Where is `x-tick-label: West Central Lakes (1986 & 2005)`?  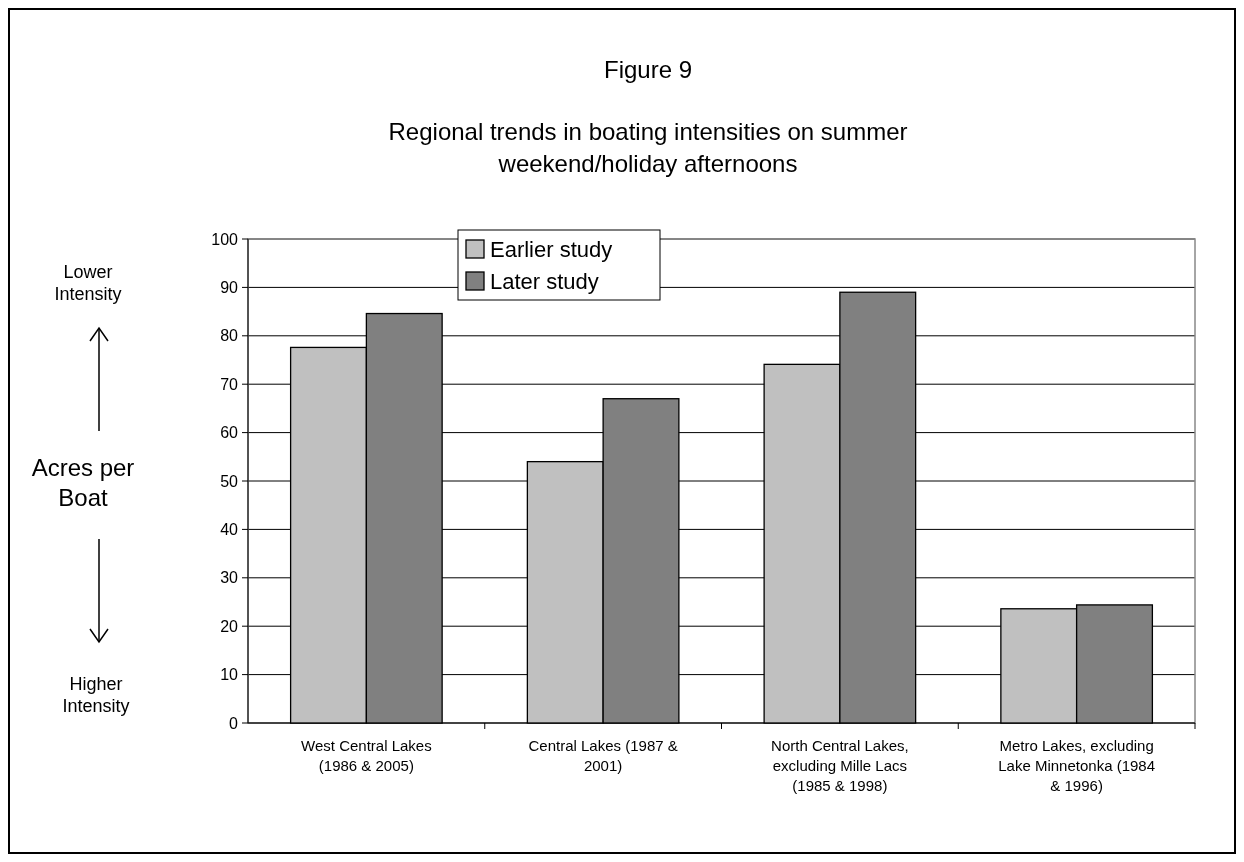
x-tick-label: West Central Lakes (1986 & 2005) is located at coordinates (366, 755).